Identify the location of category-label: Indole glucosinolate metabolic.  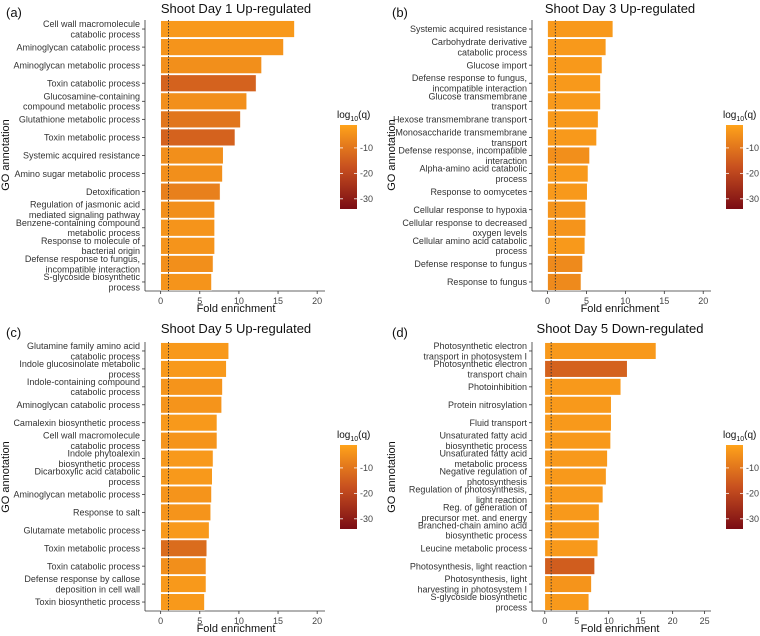
(79, 364).